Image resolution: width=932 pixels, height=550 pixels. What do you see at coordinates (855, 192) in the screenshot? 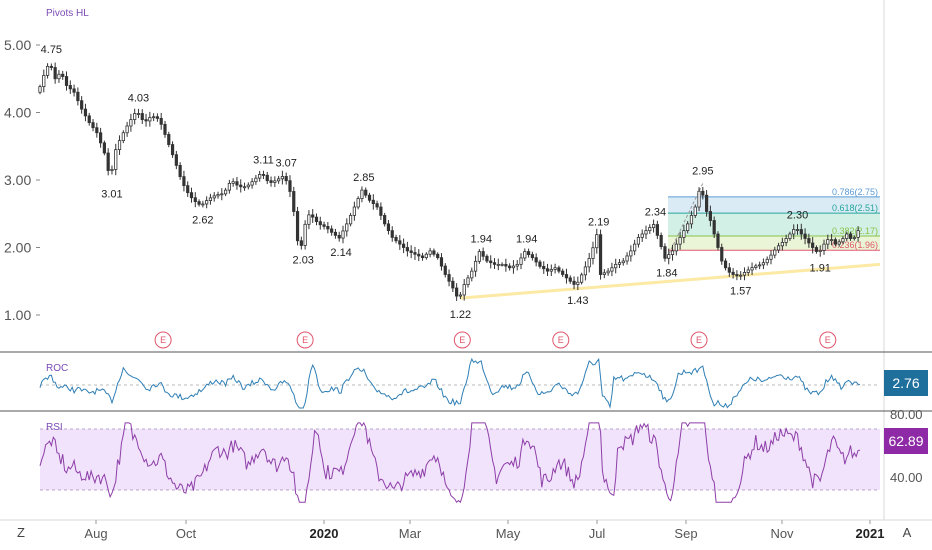
I see `fib-level-label: 0.786(2.75)` at bounding box center [855, 192].